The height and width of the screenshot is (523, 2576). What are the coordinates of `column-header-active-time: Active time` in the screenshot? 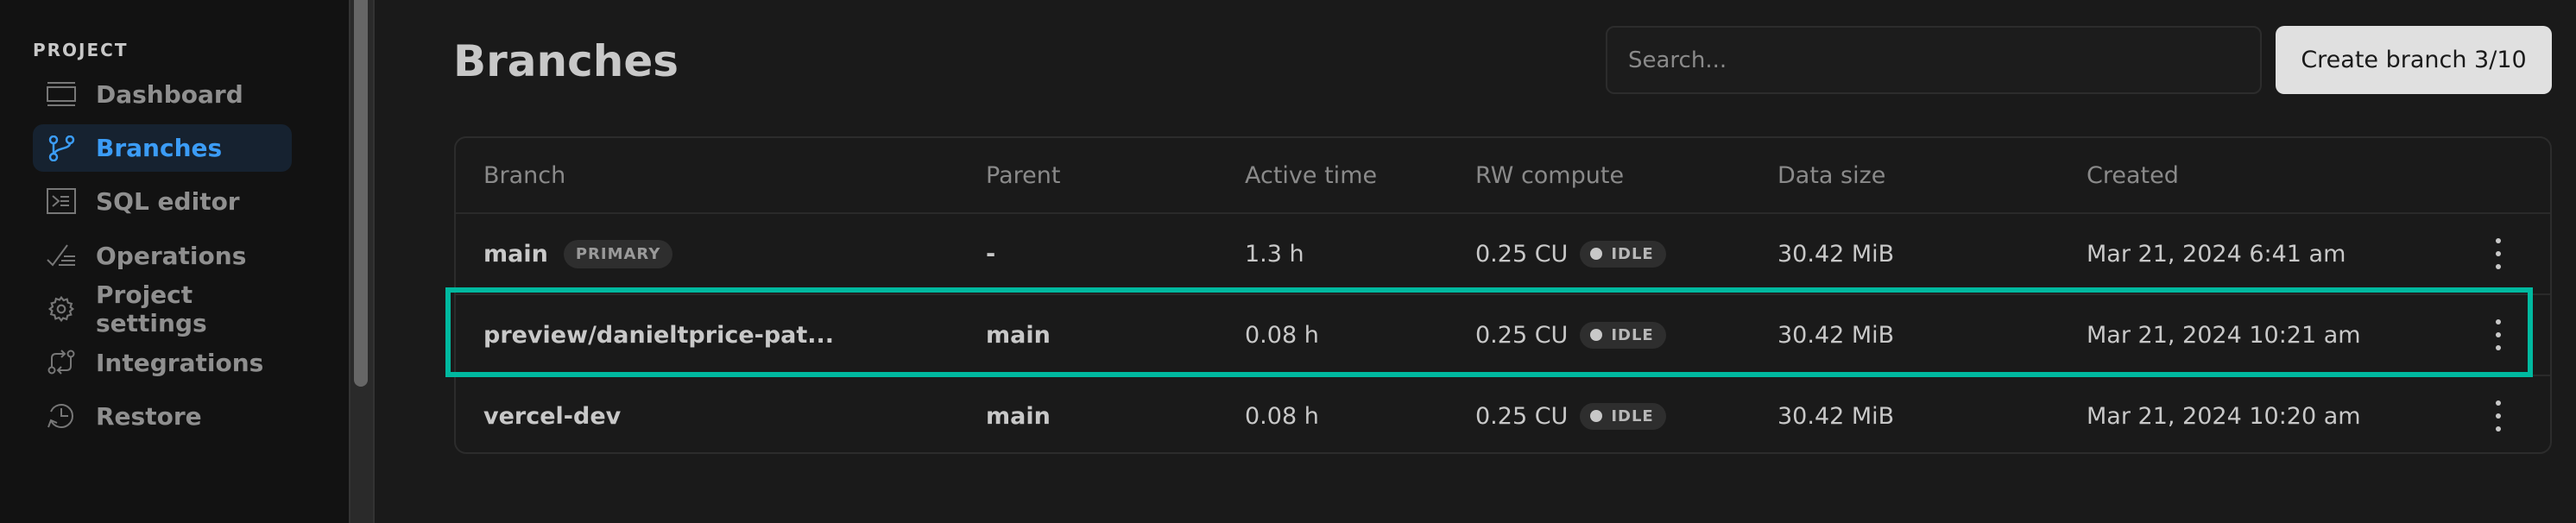 It's located at (1311, 175).